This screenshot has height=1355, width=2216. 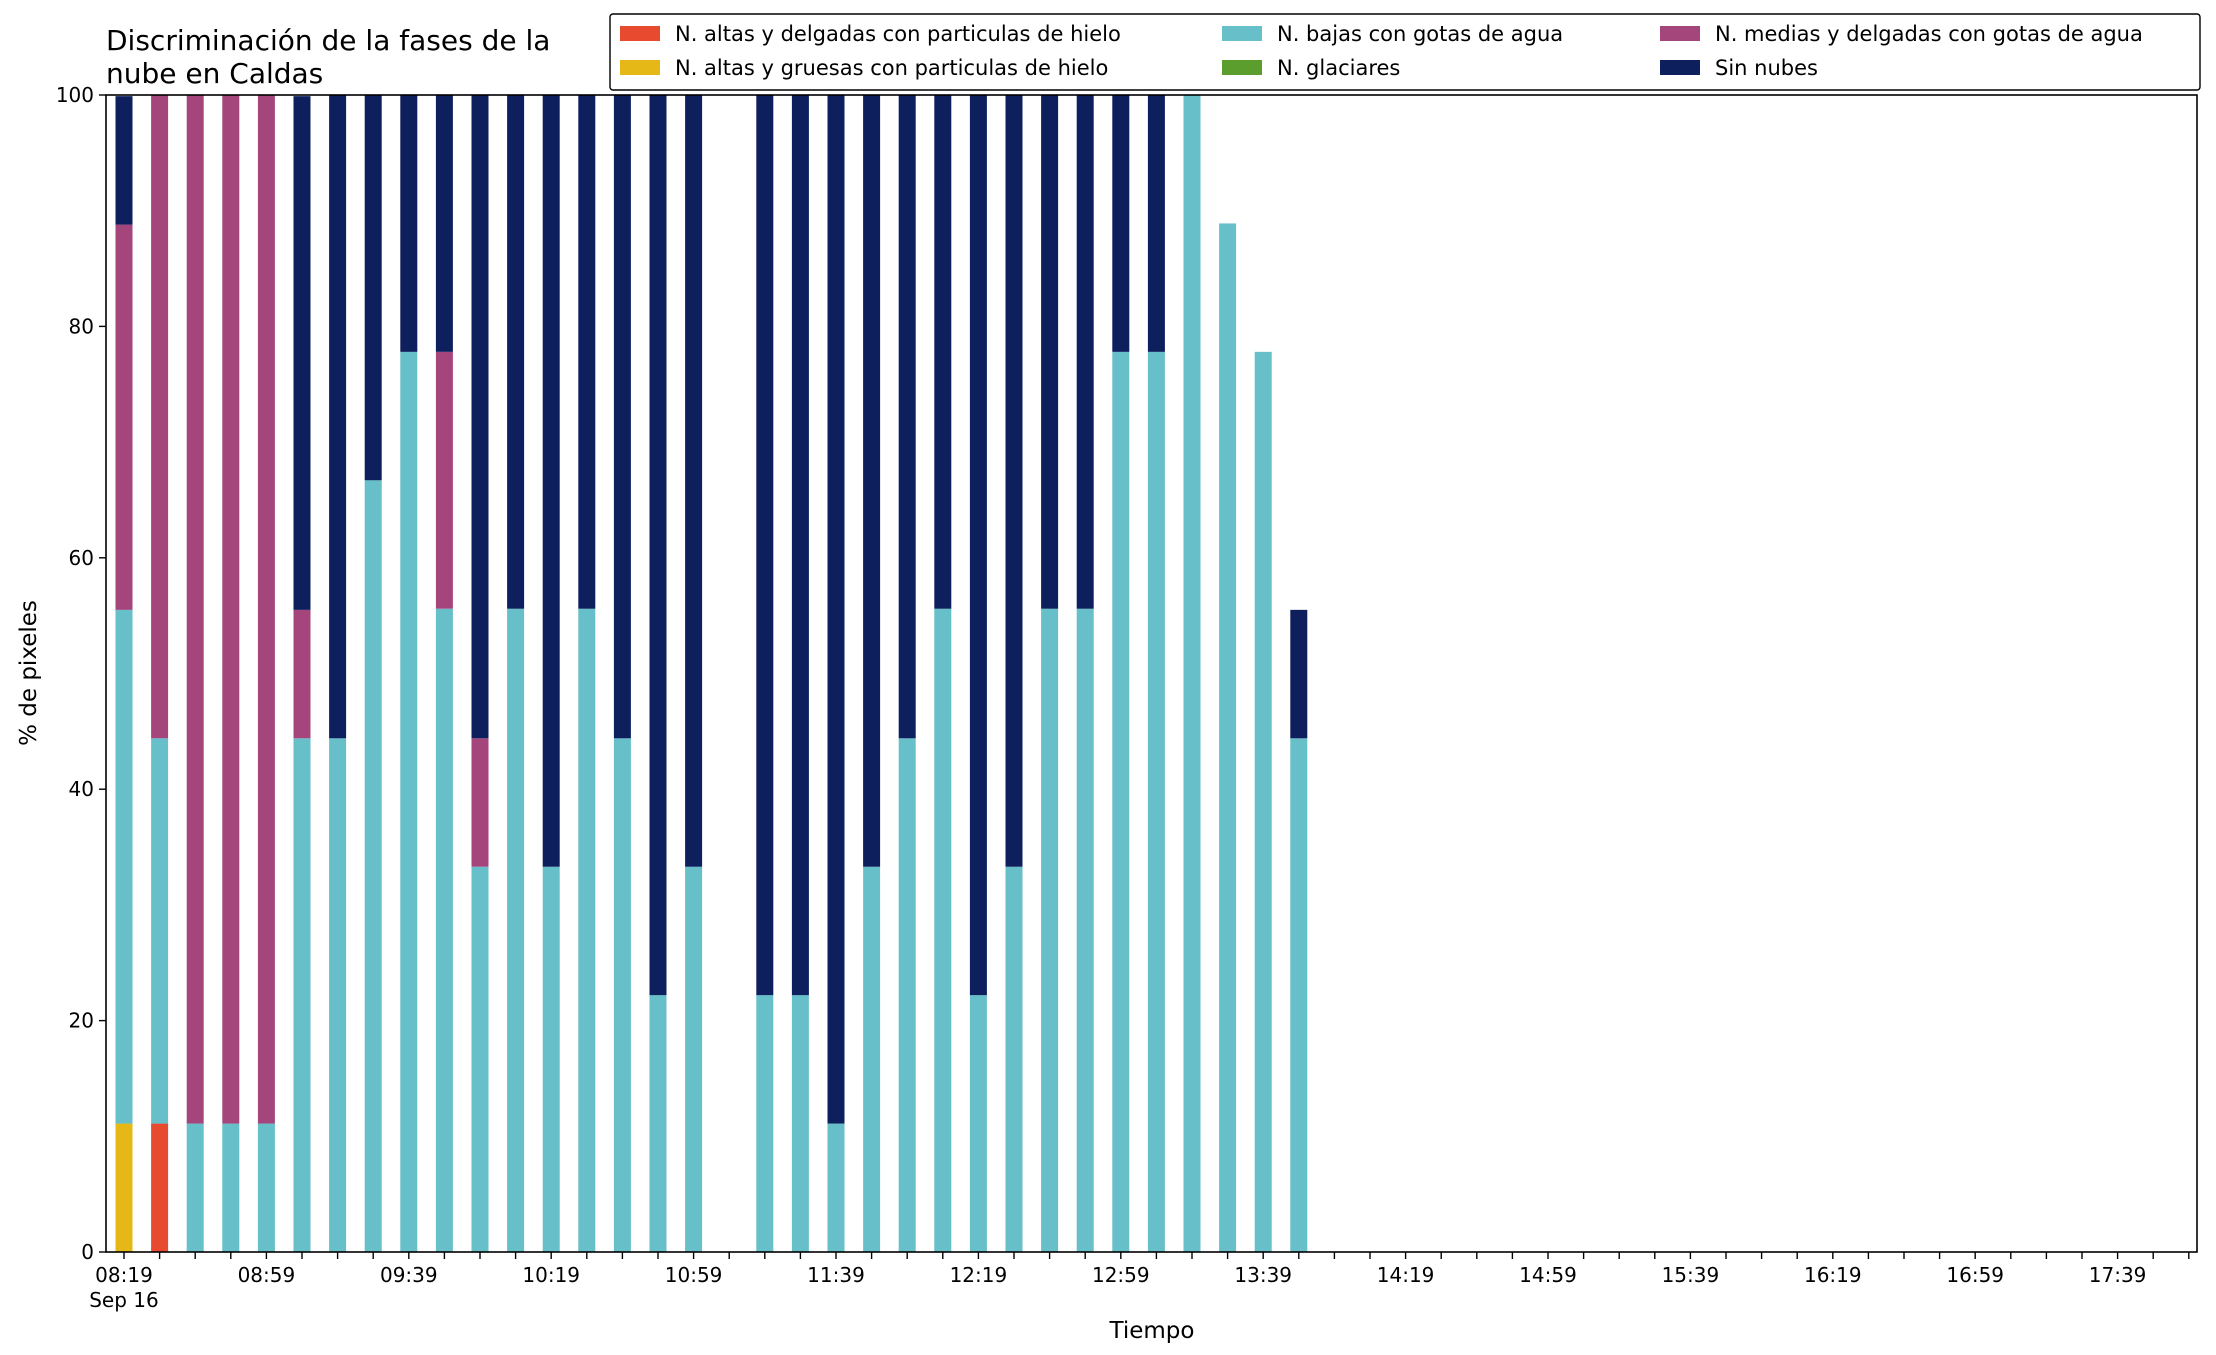 What do you see at coordinates (81, 558) in the screenshot?
I see `y-tick-label-3: 60` at bounding box center [81, 558].